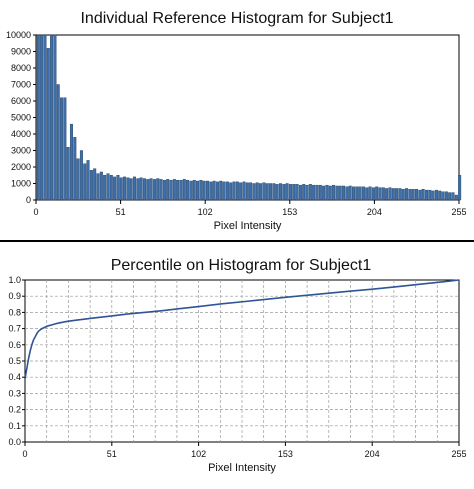 This screenshot has width=474, height=489. I want to click on histogram-xlabel: Pixel Intensity, so click(248, 226).